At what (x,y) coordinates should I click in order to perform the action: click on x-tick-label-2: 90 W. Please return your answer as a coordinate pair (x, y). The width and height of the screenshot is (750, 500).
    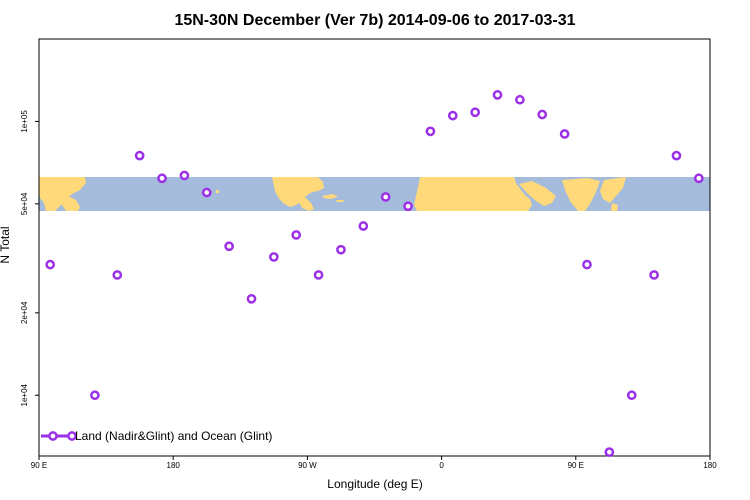
    Looking at the image, I should click on (307, 465).